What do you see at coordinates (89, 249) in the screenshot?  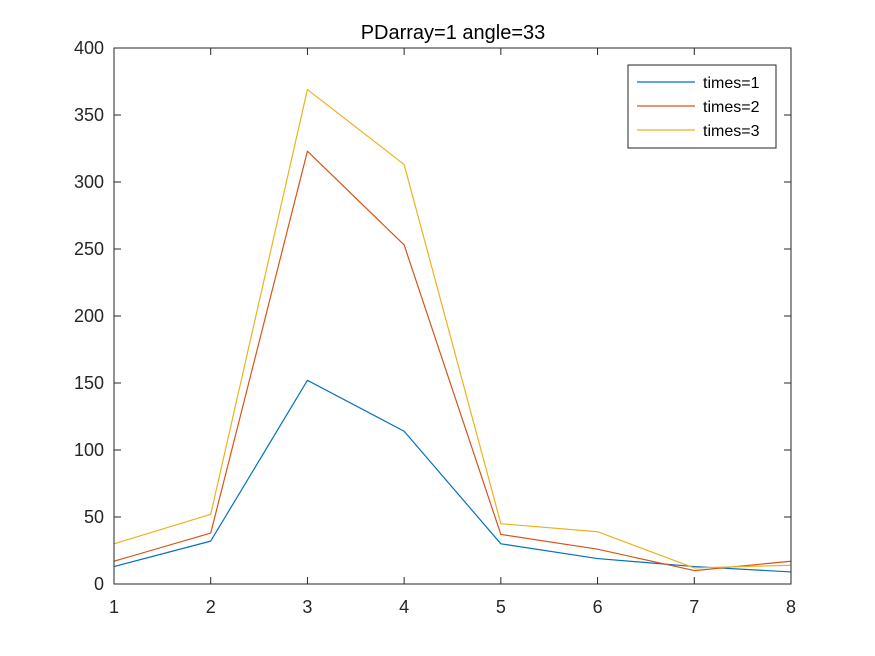 I see `y-tick-label: 250` at bounding box center [89, 249].